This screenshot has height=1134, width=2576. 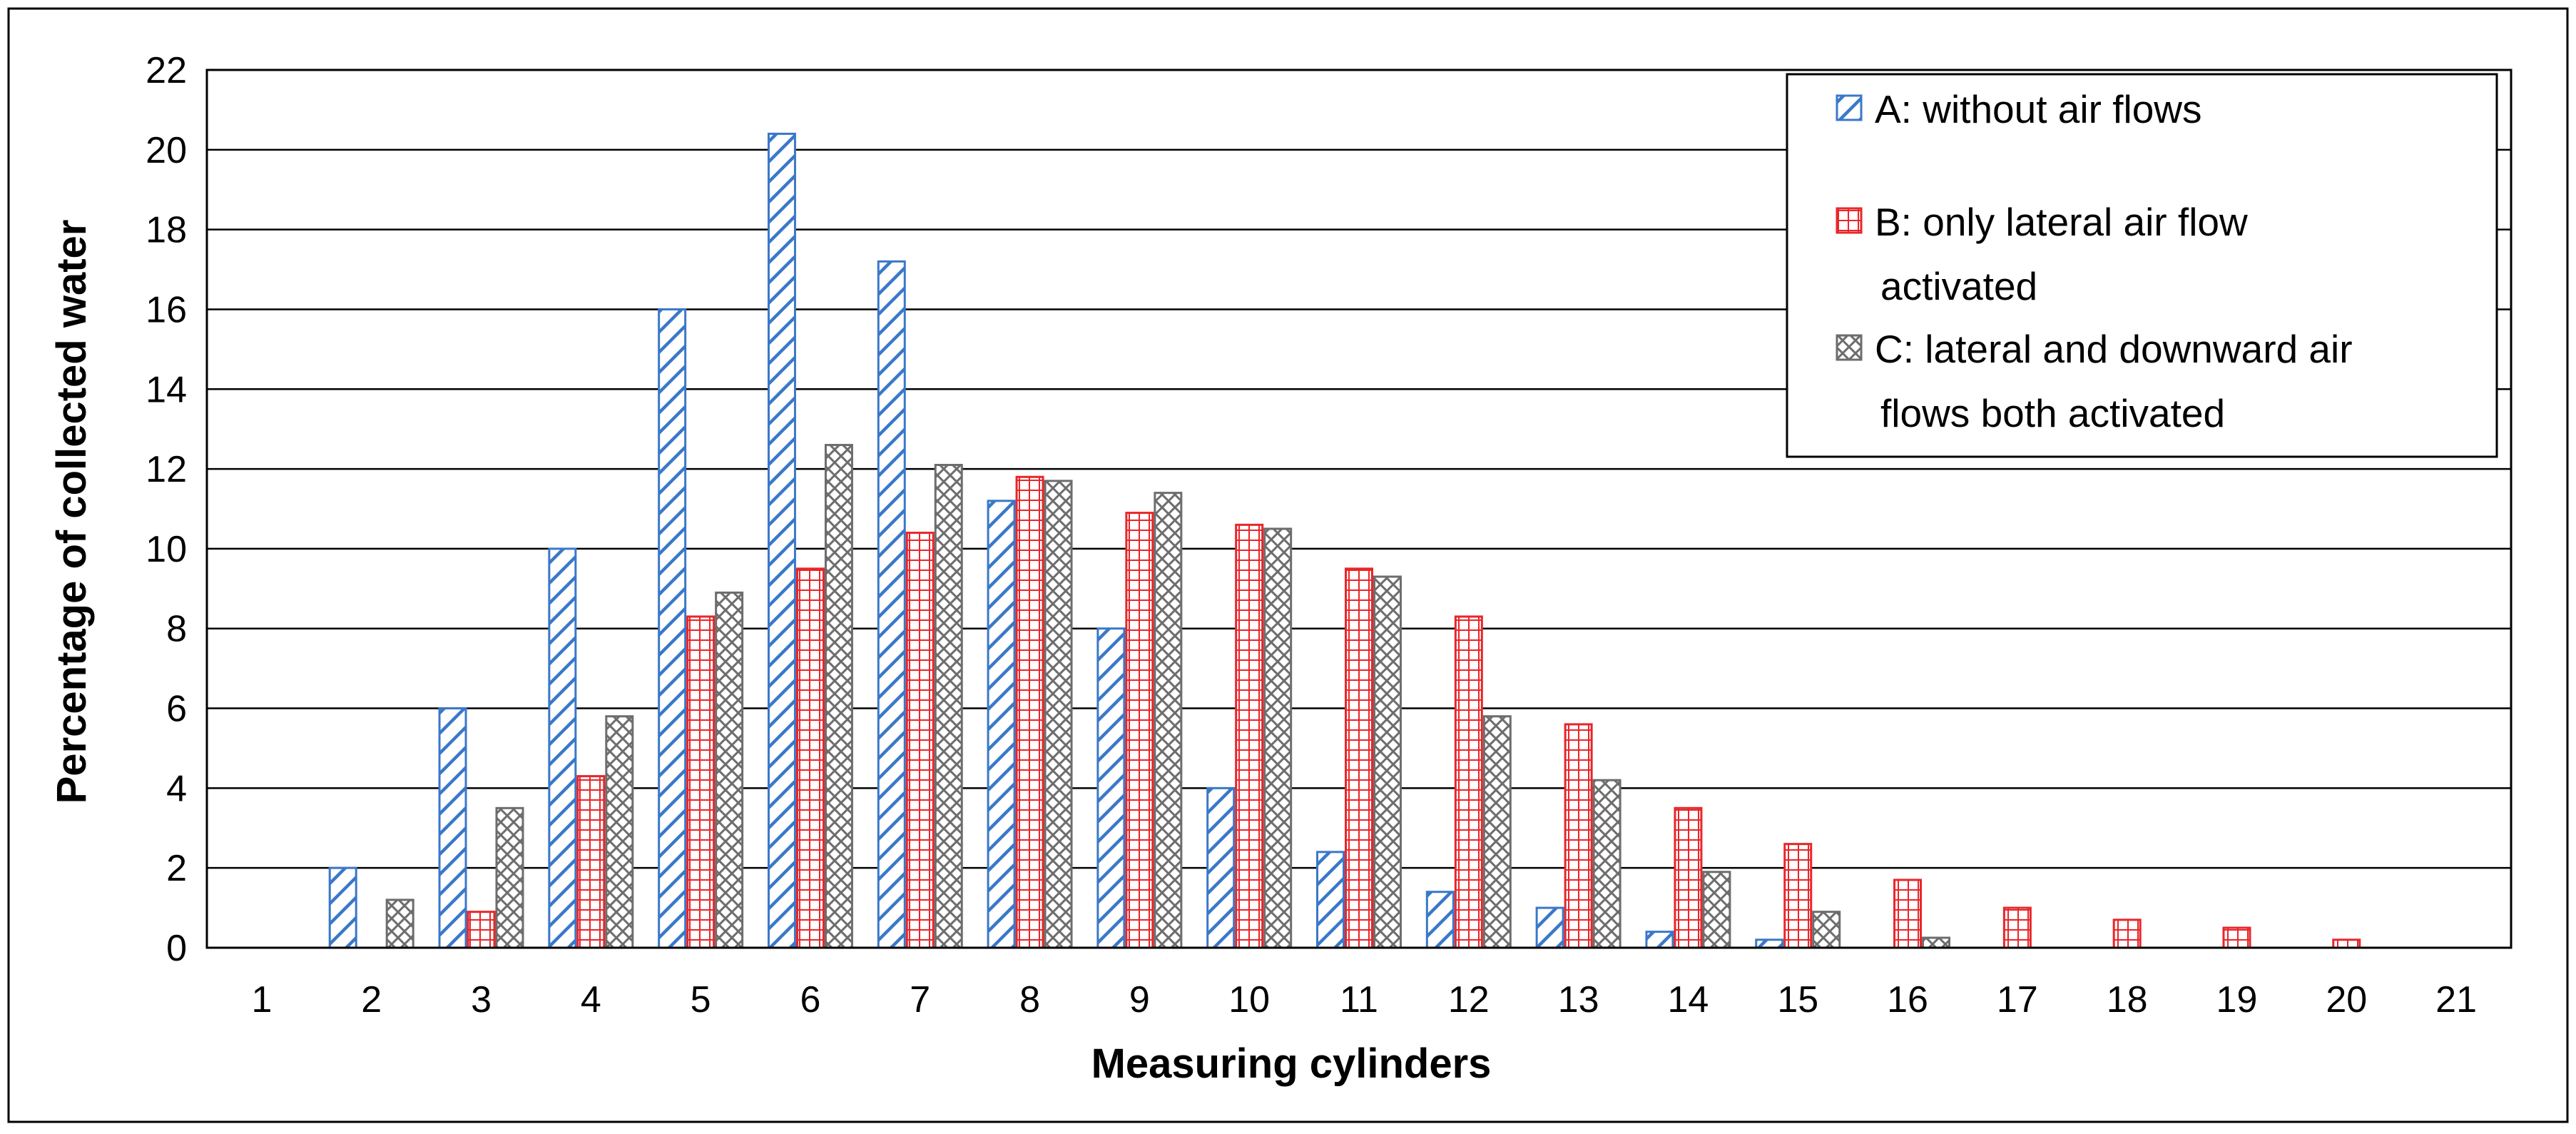 I want to click on x-tick-label: 15, so click(x=1797, y=1000).